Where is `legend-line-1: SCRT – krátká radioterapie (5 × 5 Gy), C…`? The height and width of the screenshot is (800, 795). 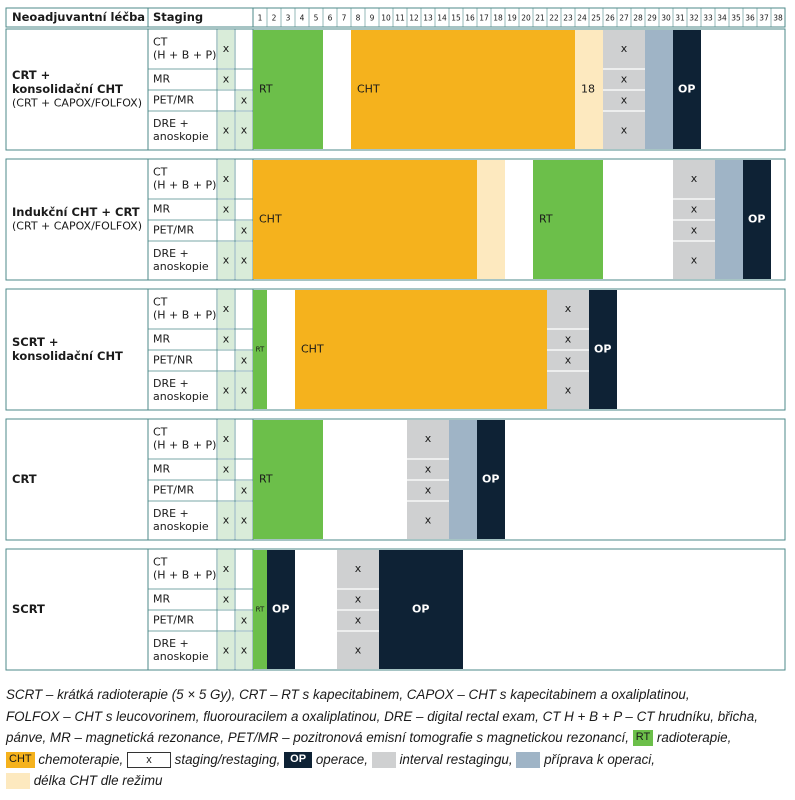
legend-line-1: SCRT – krátká radioterapie (5 × 5 Gy), C… is located at coordinates (348, 694).